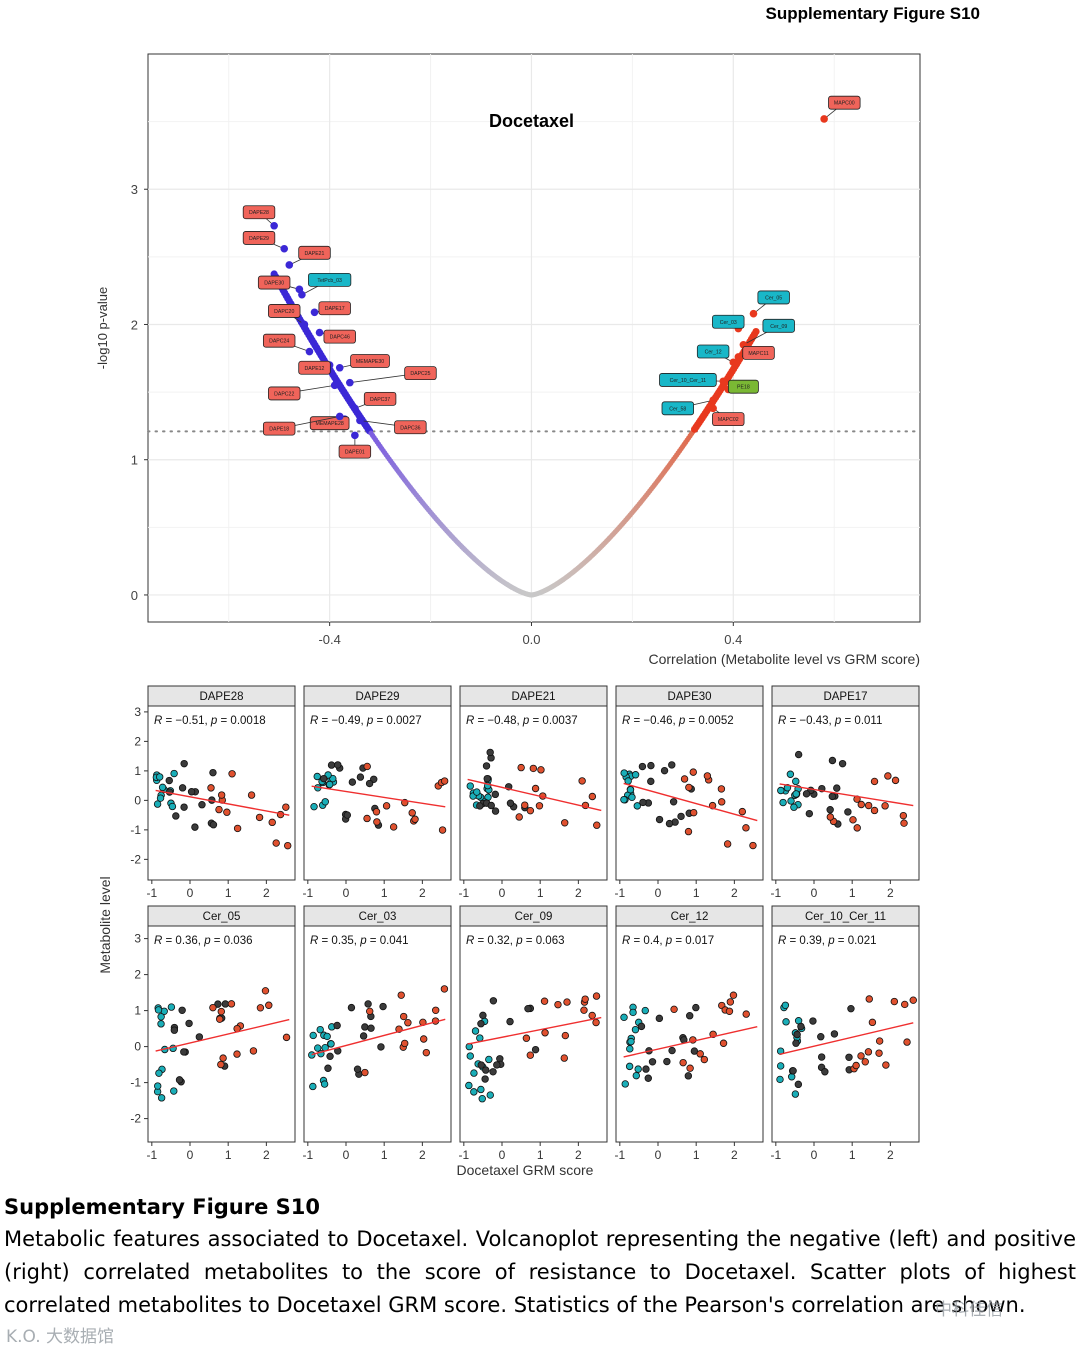 This screenshot has height=1353, width=1080. What do you see at coordinates (329, 281) in the screenshot?
I see `label-text: TetPcb_03` at bounding box center [329, 281].